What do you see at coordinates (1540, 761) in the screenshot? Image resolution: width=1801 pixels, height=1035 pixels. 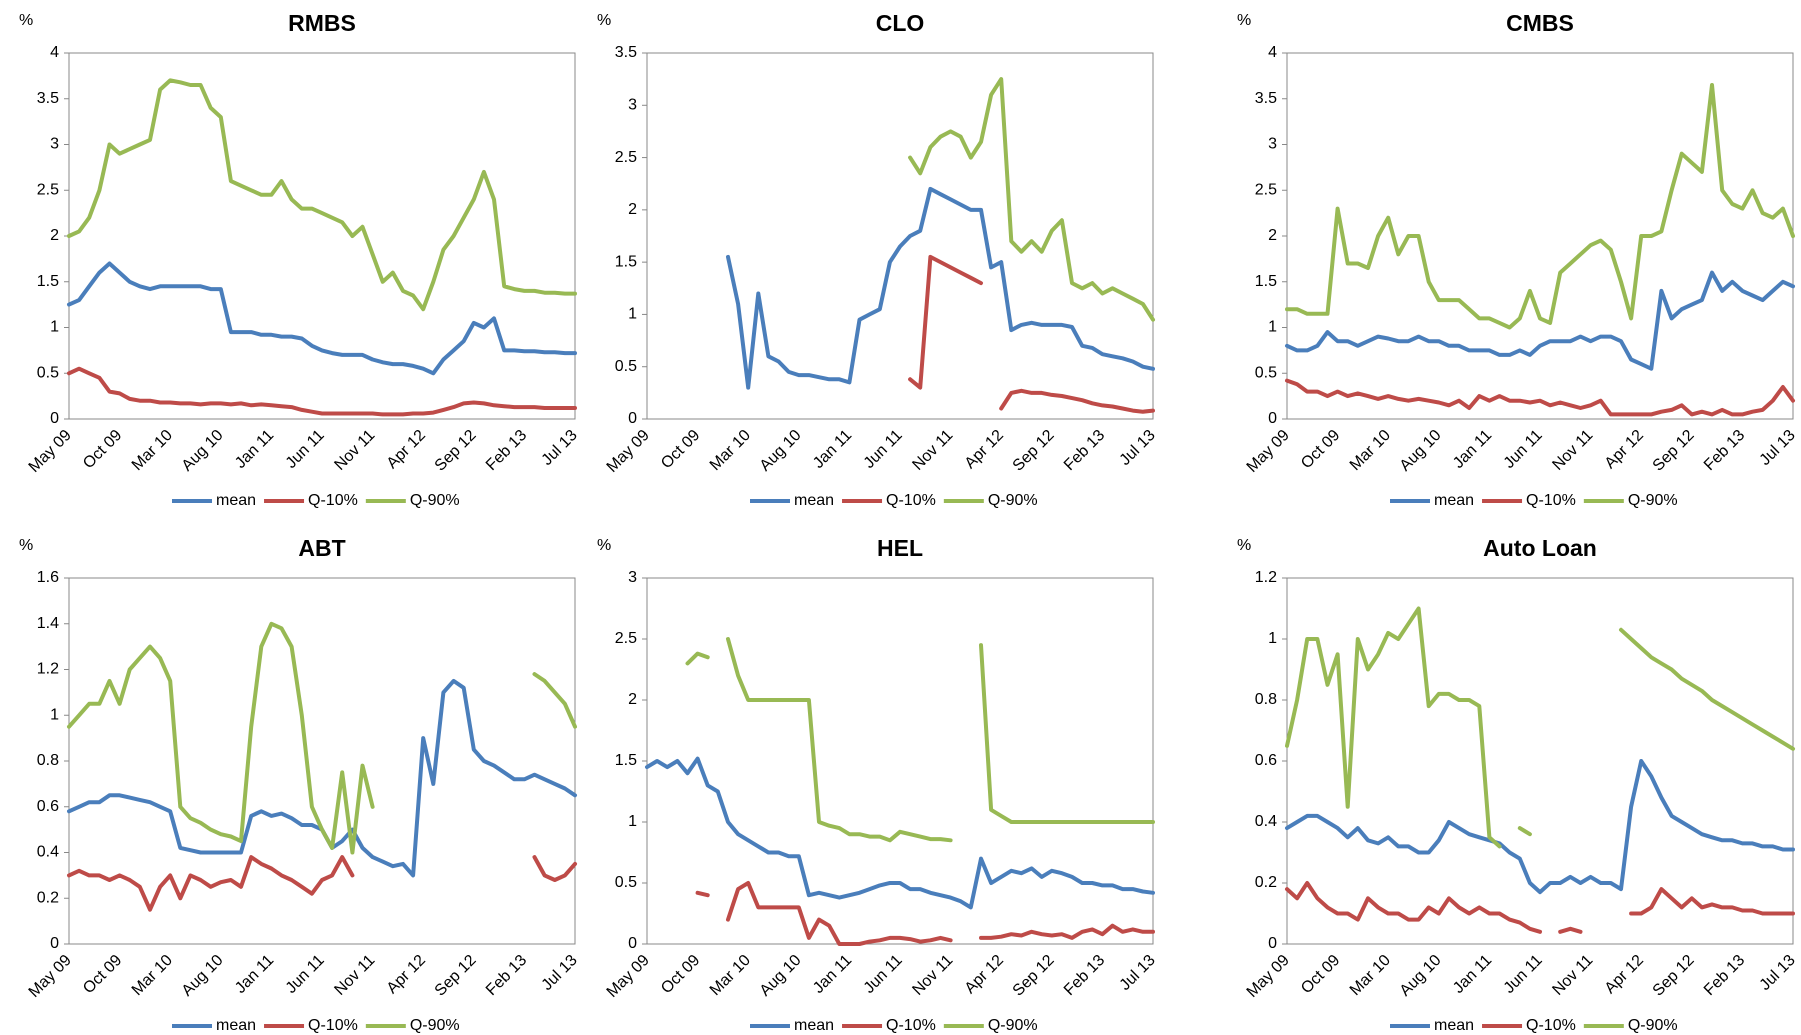 I see `plot-frame` at bounding box center [1540, 761].